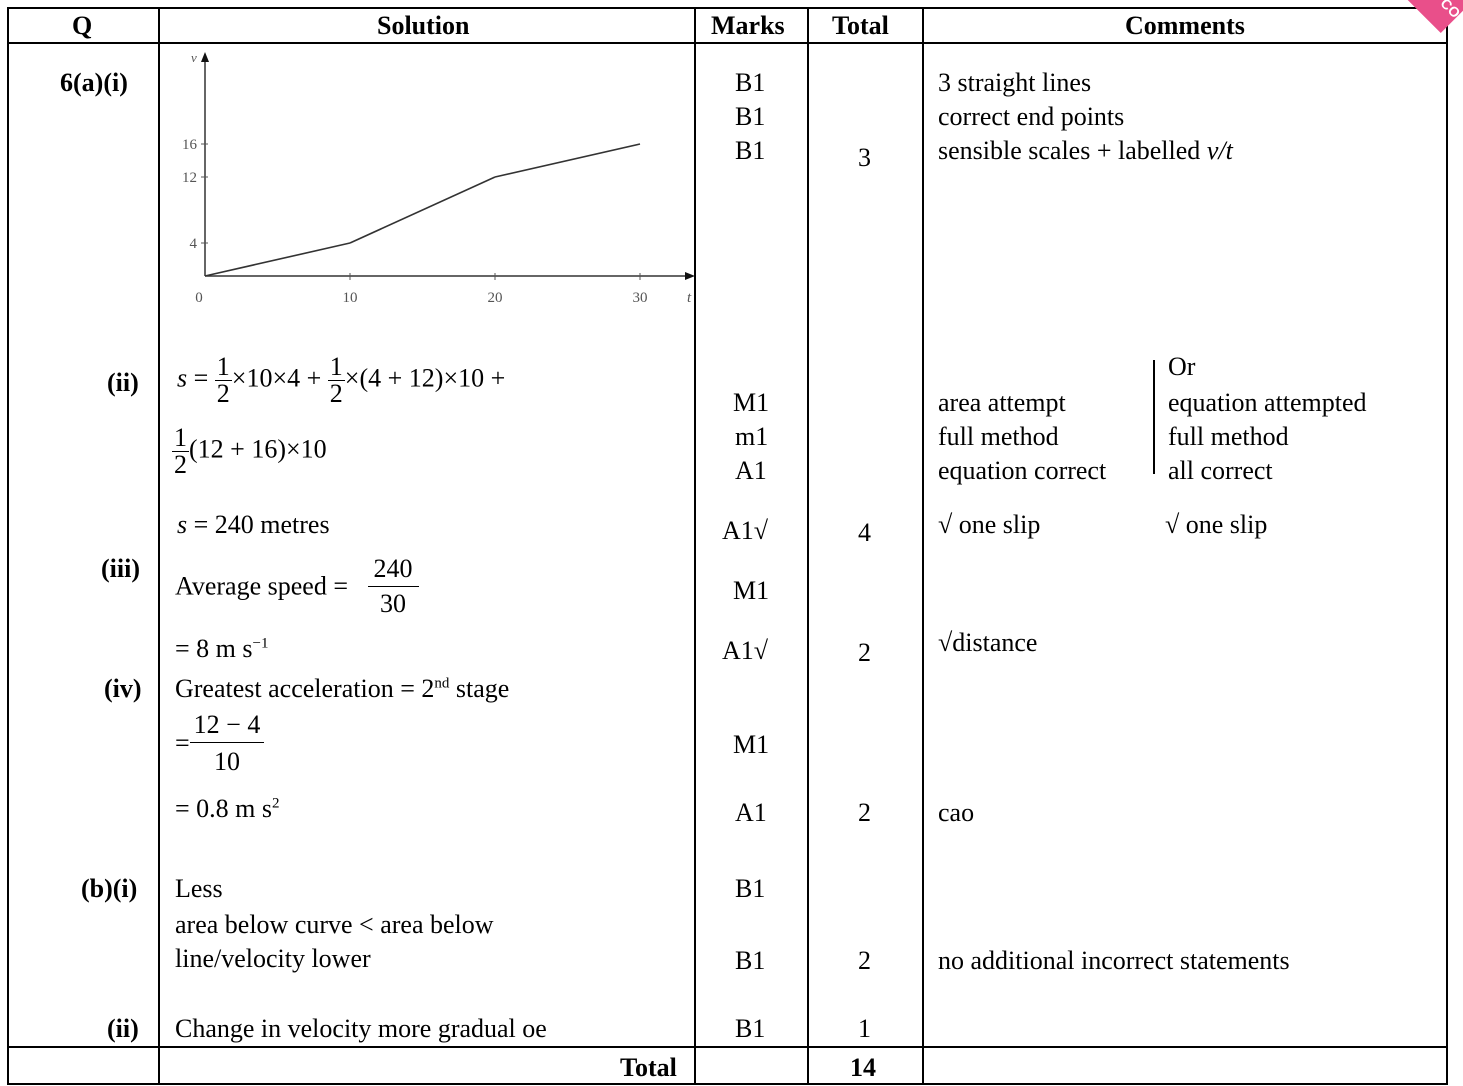 The width and height of the screenshot is (1463, 1086). What do you see at coordinates (998, 436) in the screenshot?
I see `comment-6aii-left-2: full method` at bounding box center [998, 436].